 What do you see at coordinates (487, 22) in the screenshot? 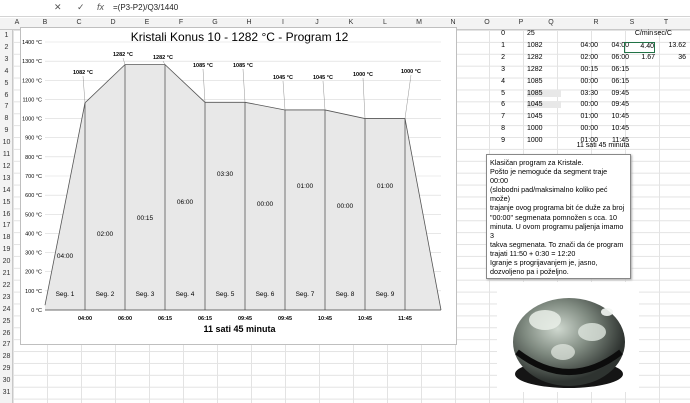
I see `column-header-o: O` at bounding box center [487, 22].